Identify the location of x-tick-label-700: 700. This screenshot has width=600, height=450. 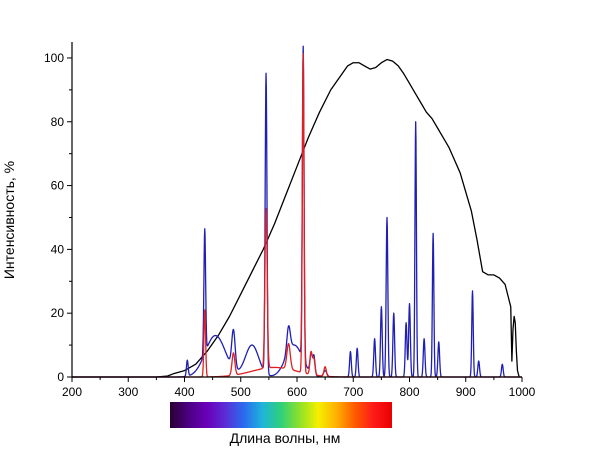
(353, 392).